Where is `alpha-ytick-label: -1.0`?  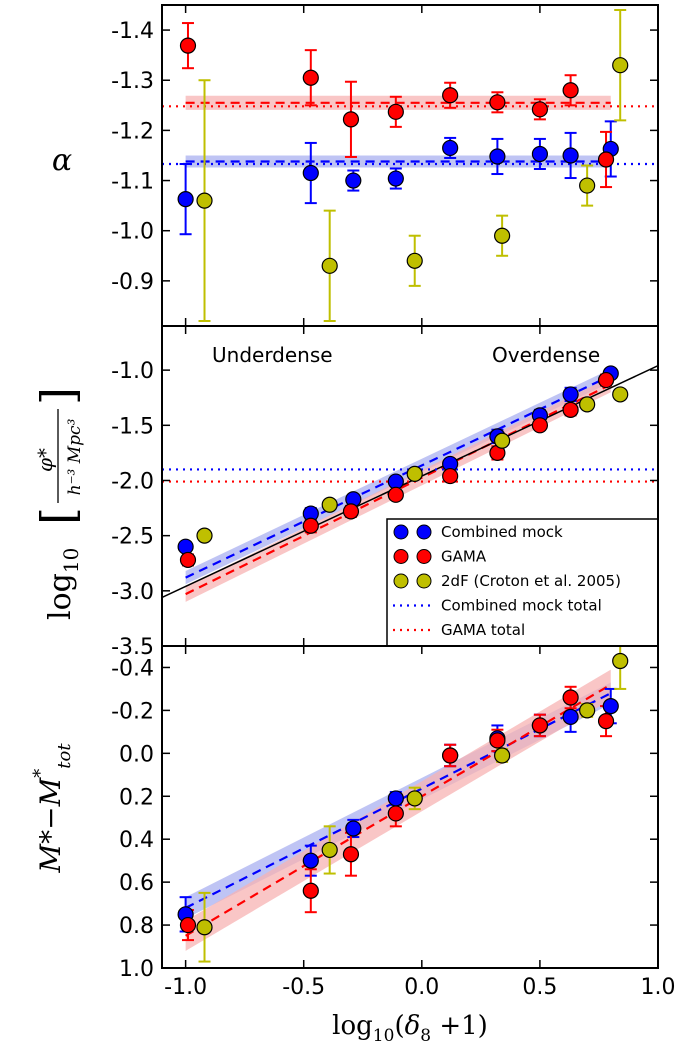
alpha-ytick-label: -1.0 is located at coordinates (132, 232).